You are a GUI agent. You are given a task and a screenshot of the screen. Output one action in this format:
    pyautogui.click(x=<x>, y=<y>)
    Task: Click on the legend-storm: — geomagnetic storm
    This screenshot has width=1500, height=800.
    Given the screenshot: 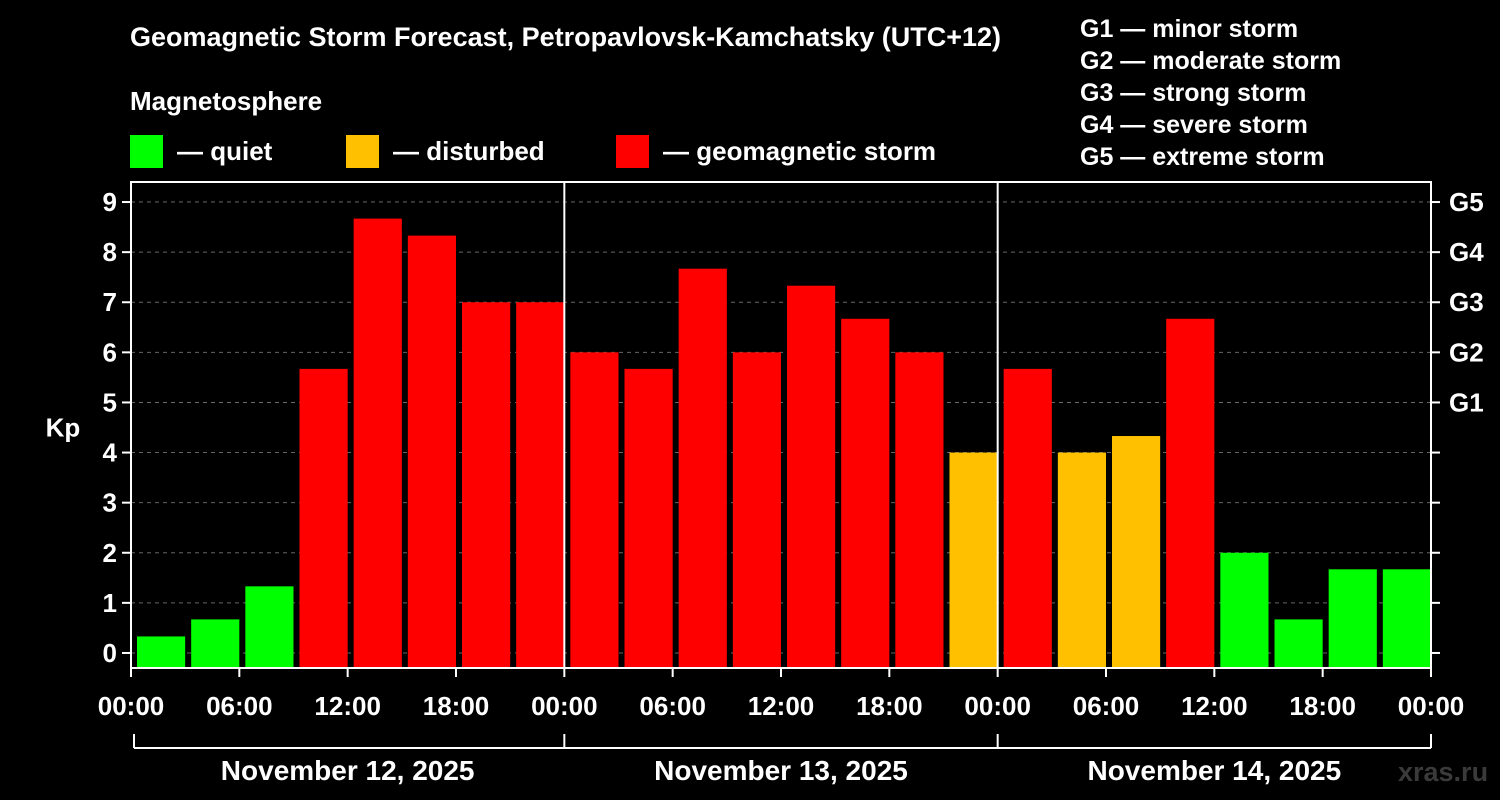 What is the action you would take?
    pyautogui.click(x=776, y=151)
    